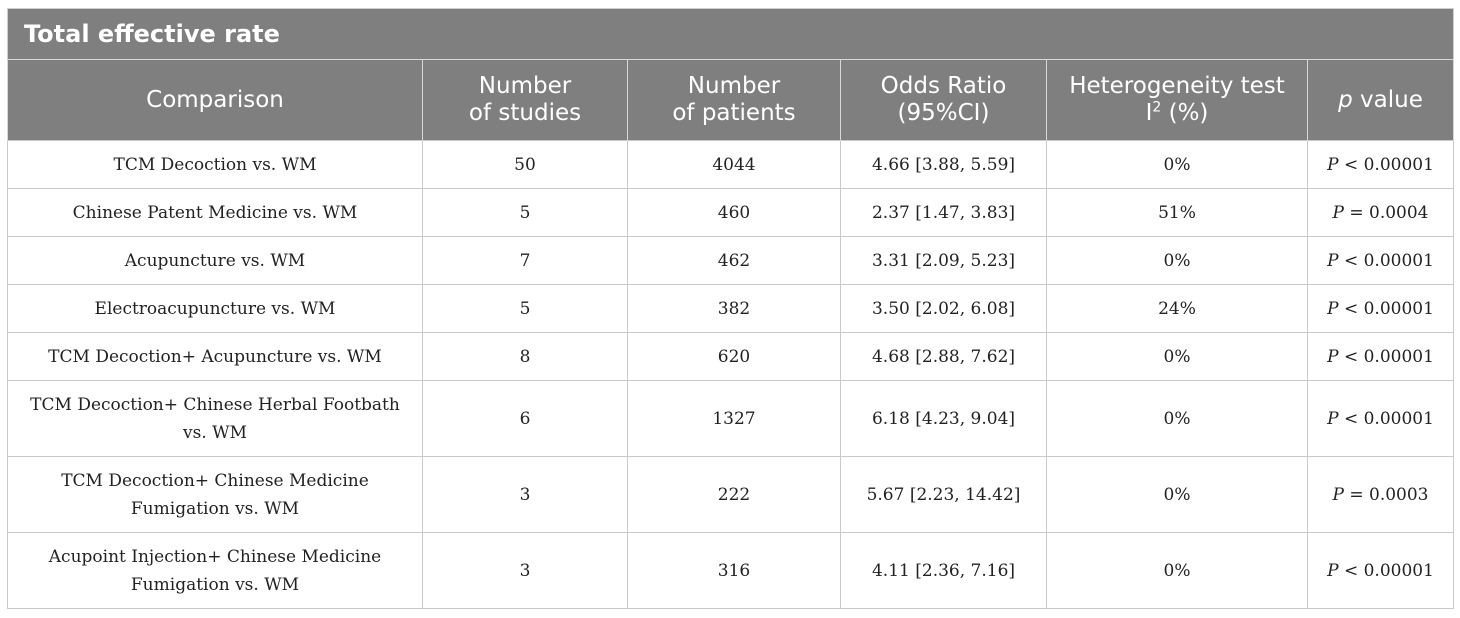 This screenshot has width=1460, height=618. Describe the element at coordinates (1157, 107) in the screenshot. I see `header-het-superscript: 2` at that location.